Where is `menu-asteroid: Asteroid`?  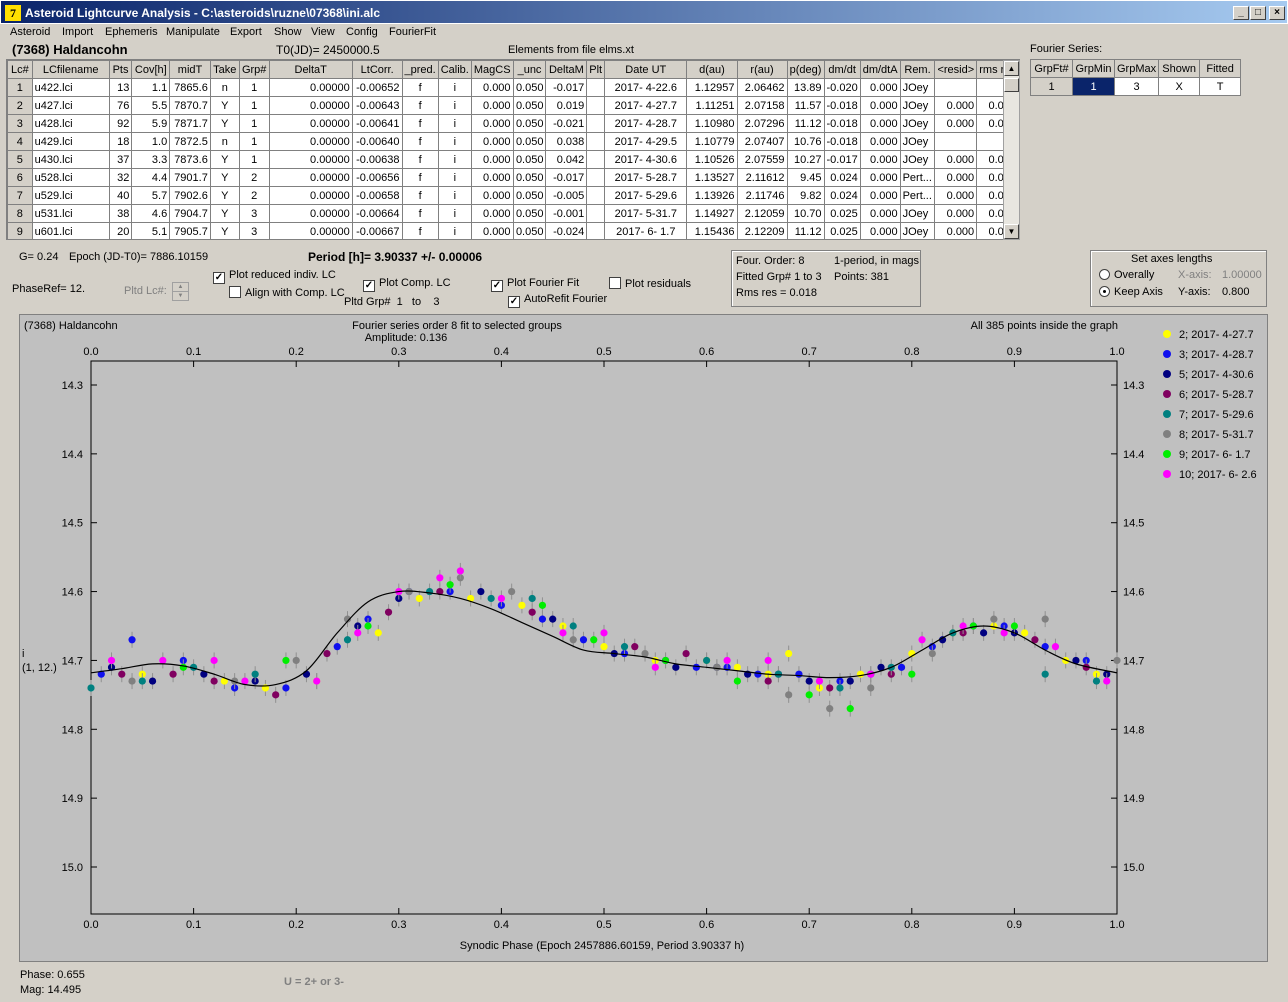 menu-asteroid: Asteroid is located at coordinates (30, 32).